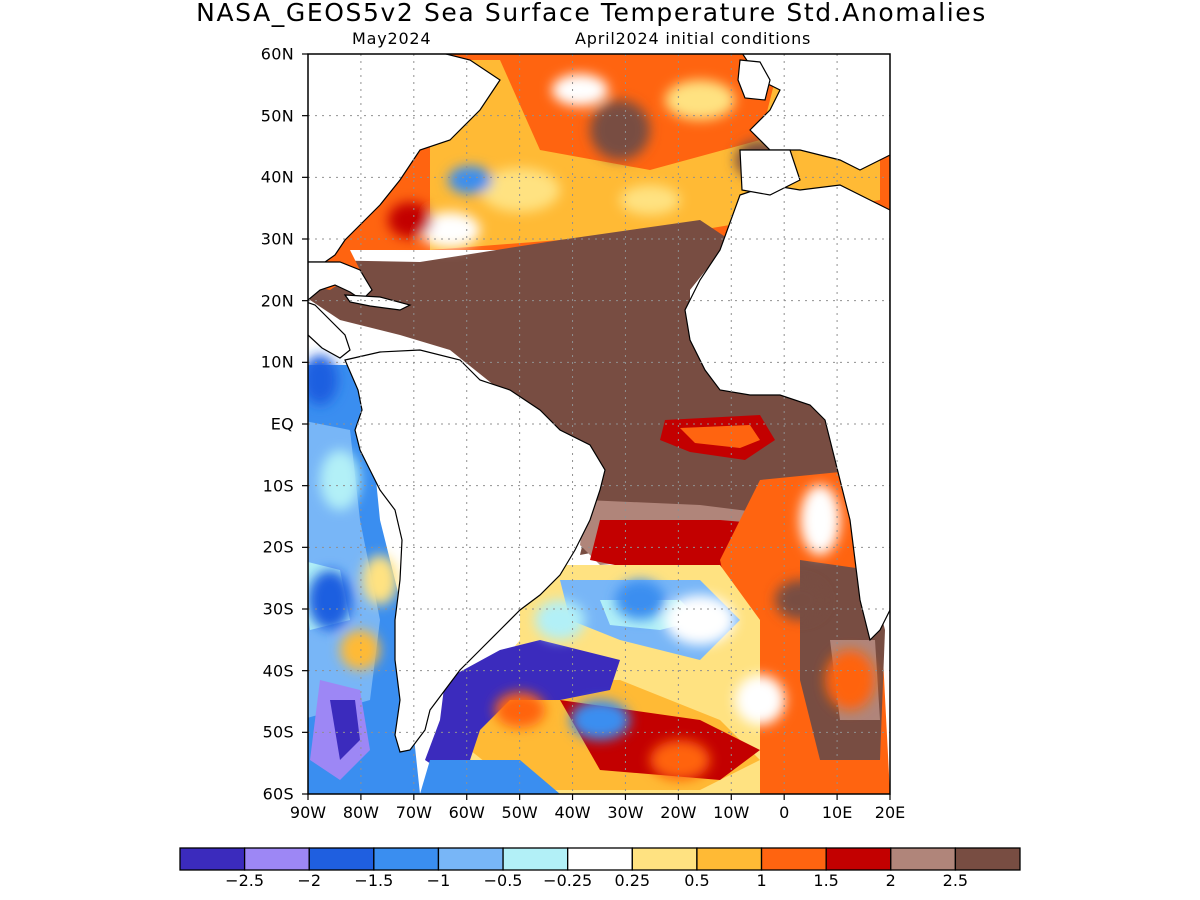 This screenshot has width=1200, height=900. What do you see at coordinates (475, 551) in the screenshot?
I see `land-south-america` at bounding box center [475, 551].